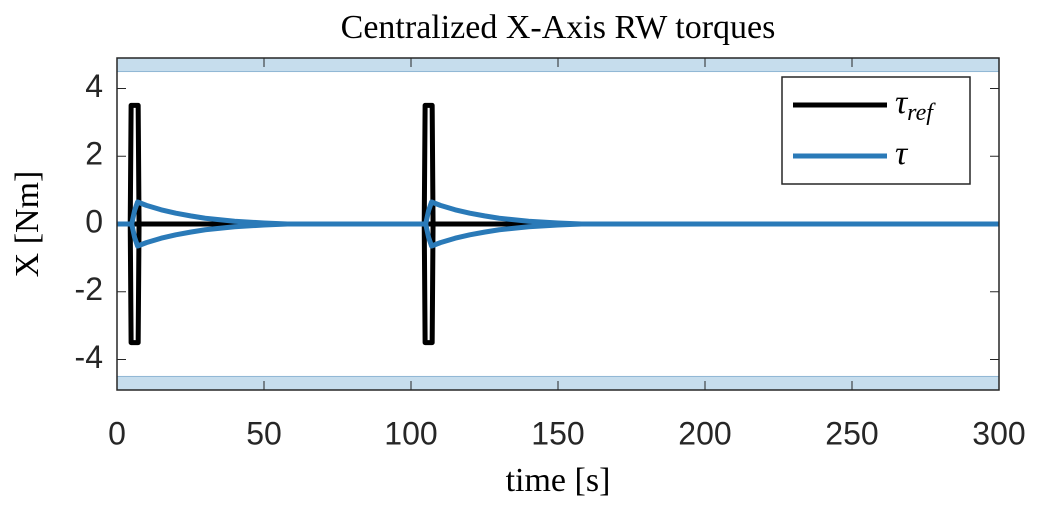 The height and width of the screenshot is (507, 1040). Describe the element at coordinates (410, 433) in the screenshot. I see `x-tick-label: 100` at that location.